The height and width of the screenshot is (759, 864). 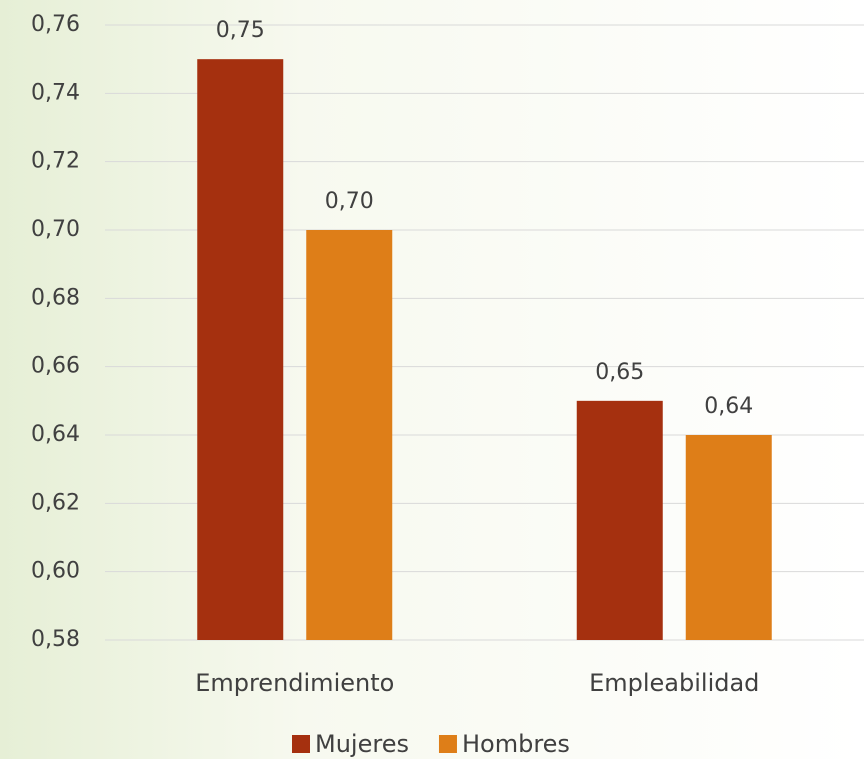 I want to click on x-tick-label: Emprendimiento, so click(x=294, y=683).